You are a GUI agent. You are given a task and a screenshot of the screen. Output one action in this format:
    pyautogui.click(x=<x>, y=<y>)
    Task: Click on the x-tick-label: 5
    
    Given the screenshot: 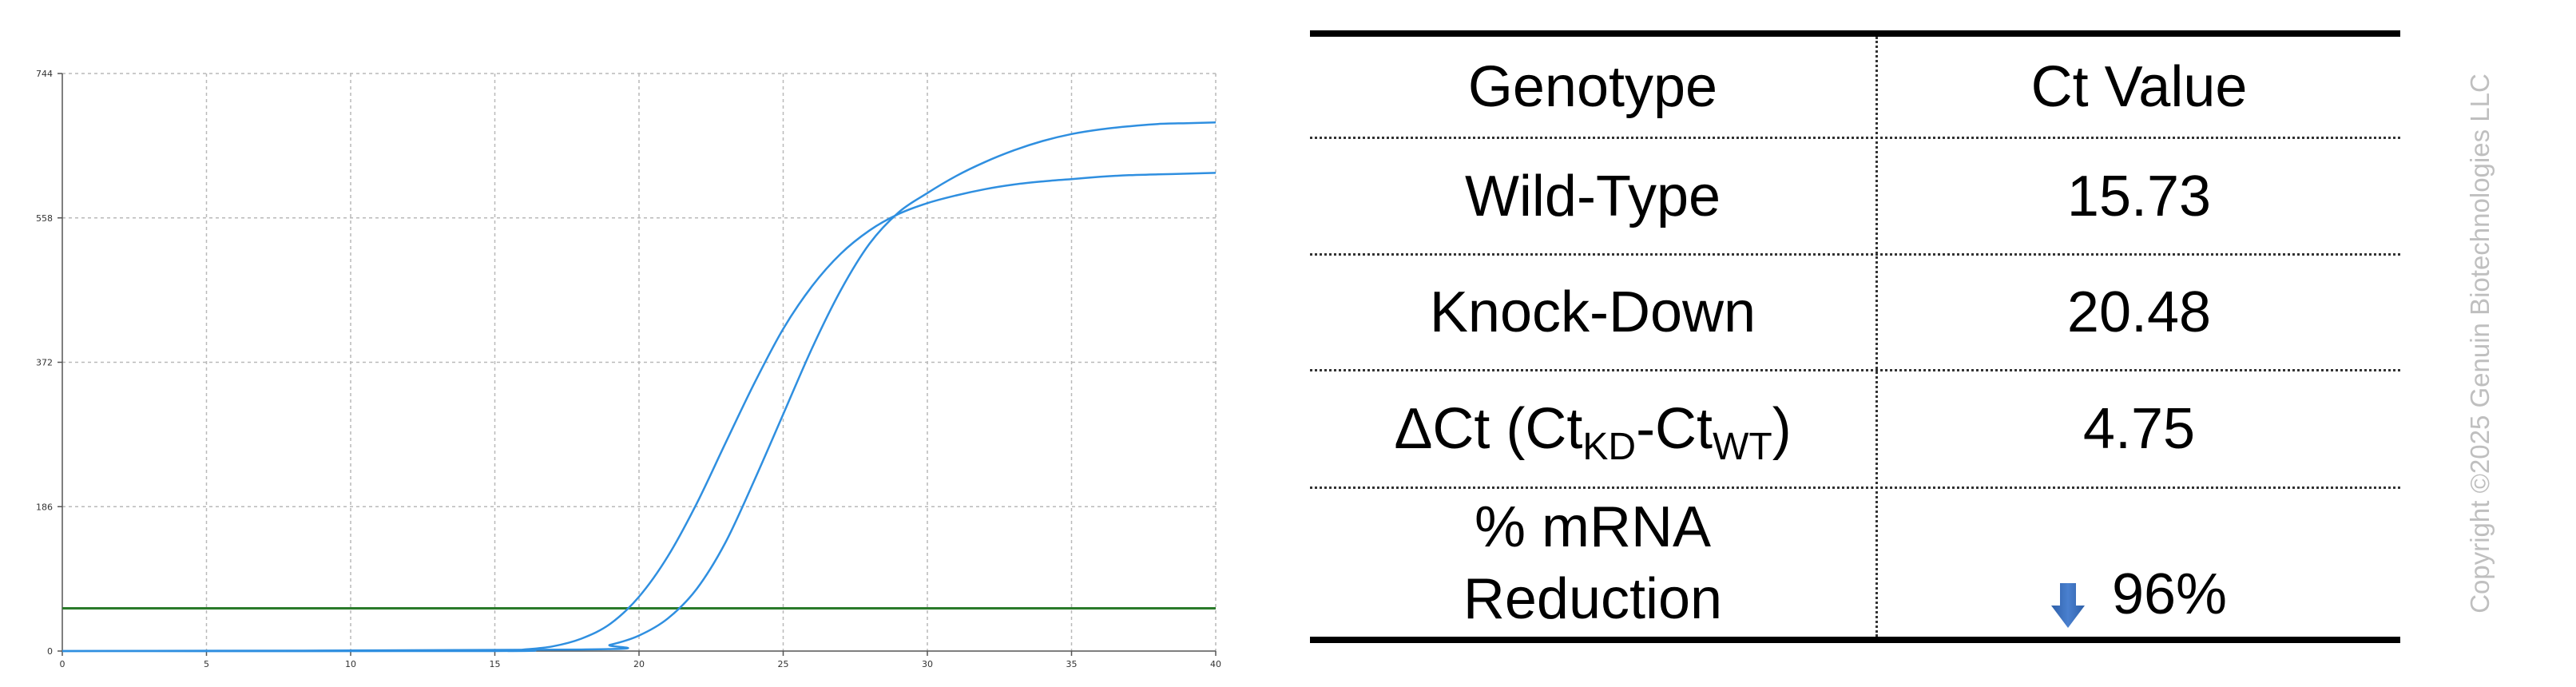 What is the action you would take?
    pyautogui.click(x=206, y=664)
    